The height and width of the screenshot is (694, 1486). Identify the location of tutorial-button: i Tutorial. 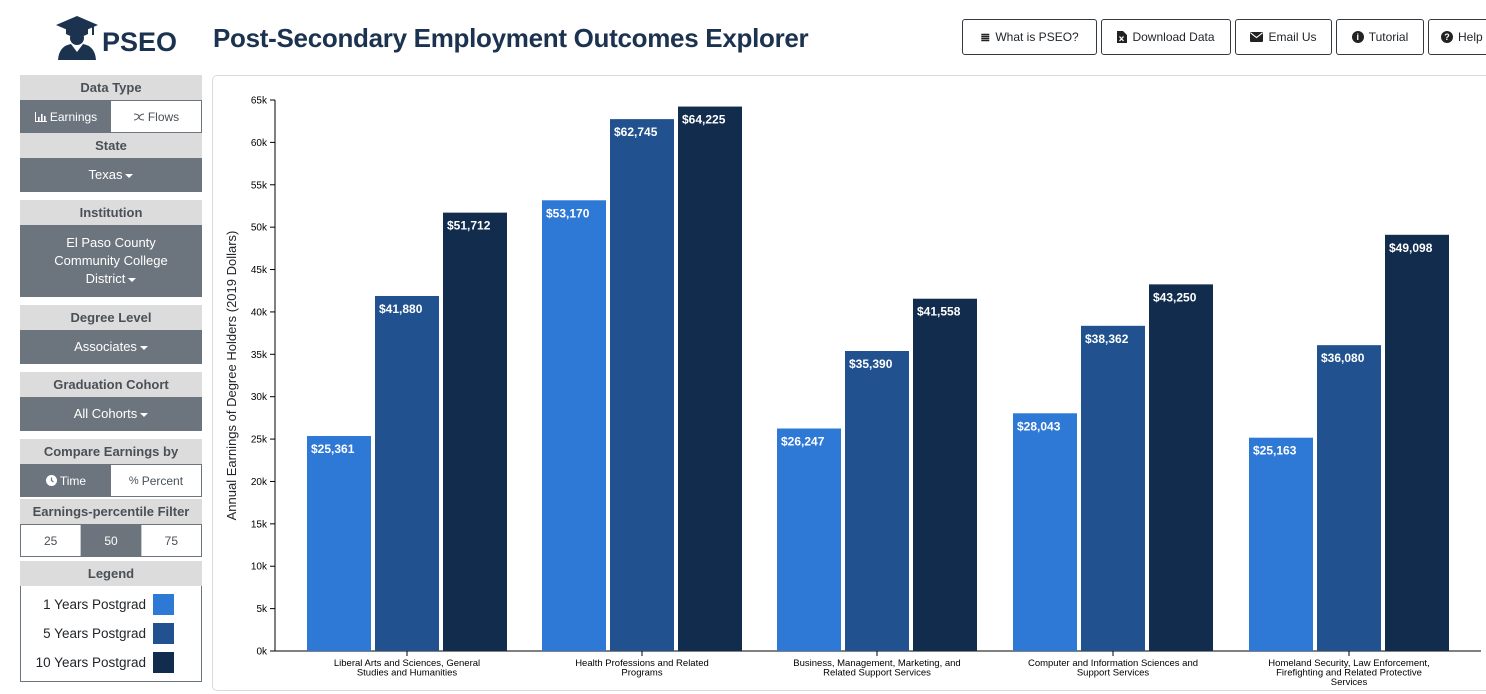
(1380, 37).